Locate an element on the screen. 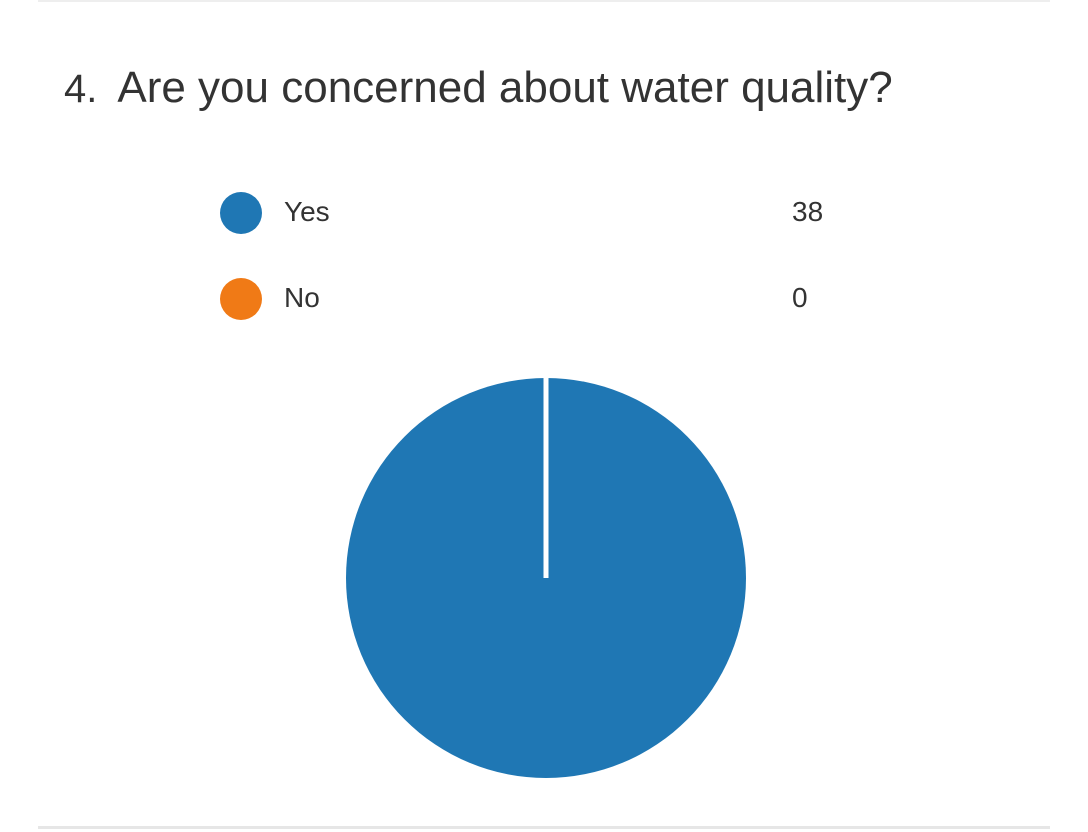 This screenshot has height=832, width=1088. bottom-divider is located at coordinates (544, 827).